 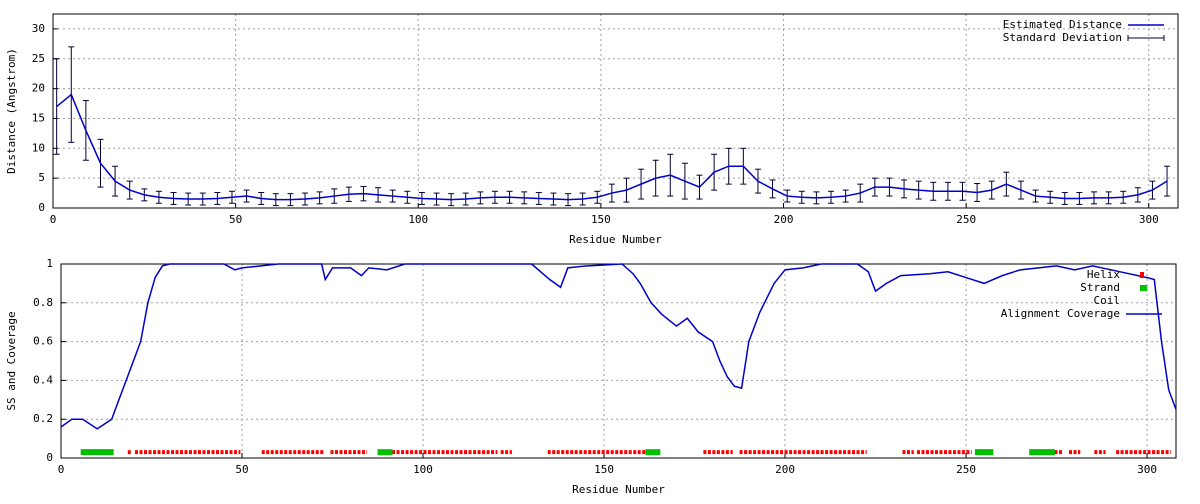 What do you see at coordinates (1062, 37) in the screenshot?
I see `legend-label: Standard Deviation` at bounding box center [1062, 37].